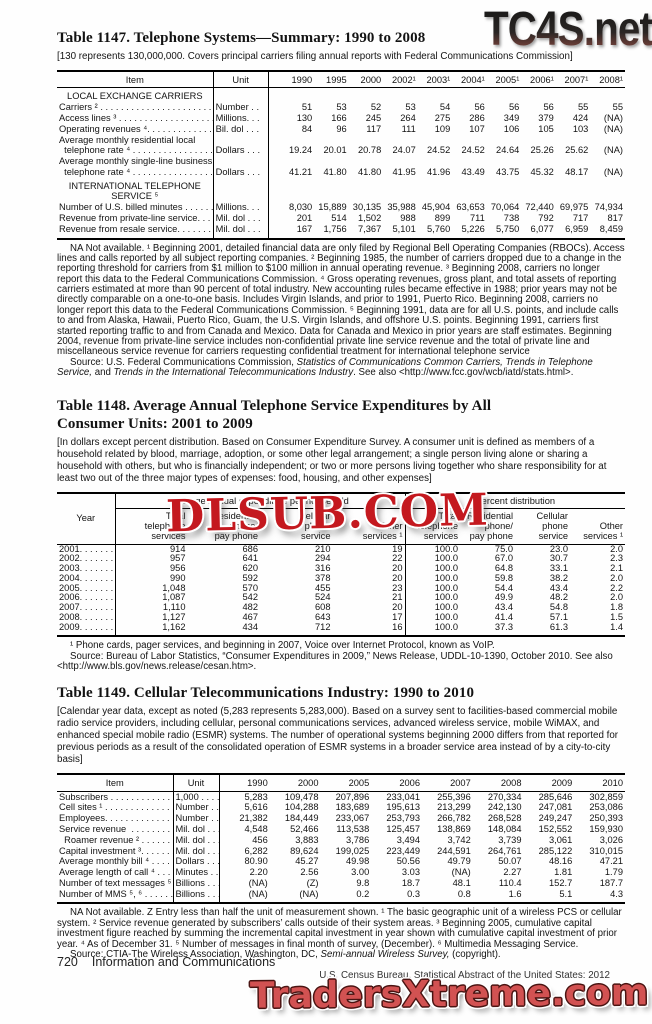  What do you see at coordinates (295, 796) in the screenshot?
I see `table-cell: 109,478` at bounding box center [295, 796].